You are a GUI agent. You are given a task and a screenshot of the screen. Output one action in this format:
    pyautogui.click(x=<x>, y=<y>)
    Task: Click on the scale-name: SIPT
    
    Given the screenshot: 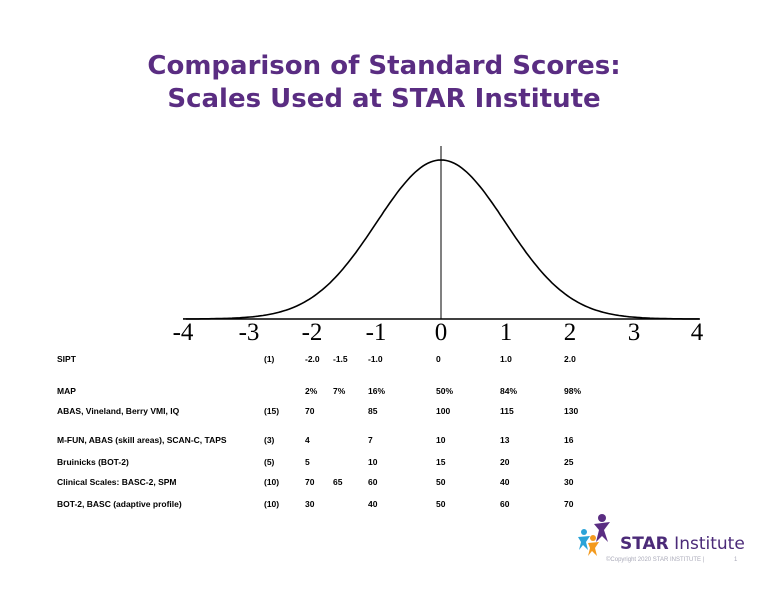 What is the action you would take?
    pyautogui.click(x=66, y=359)
    